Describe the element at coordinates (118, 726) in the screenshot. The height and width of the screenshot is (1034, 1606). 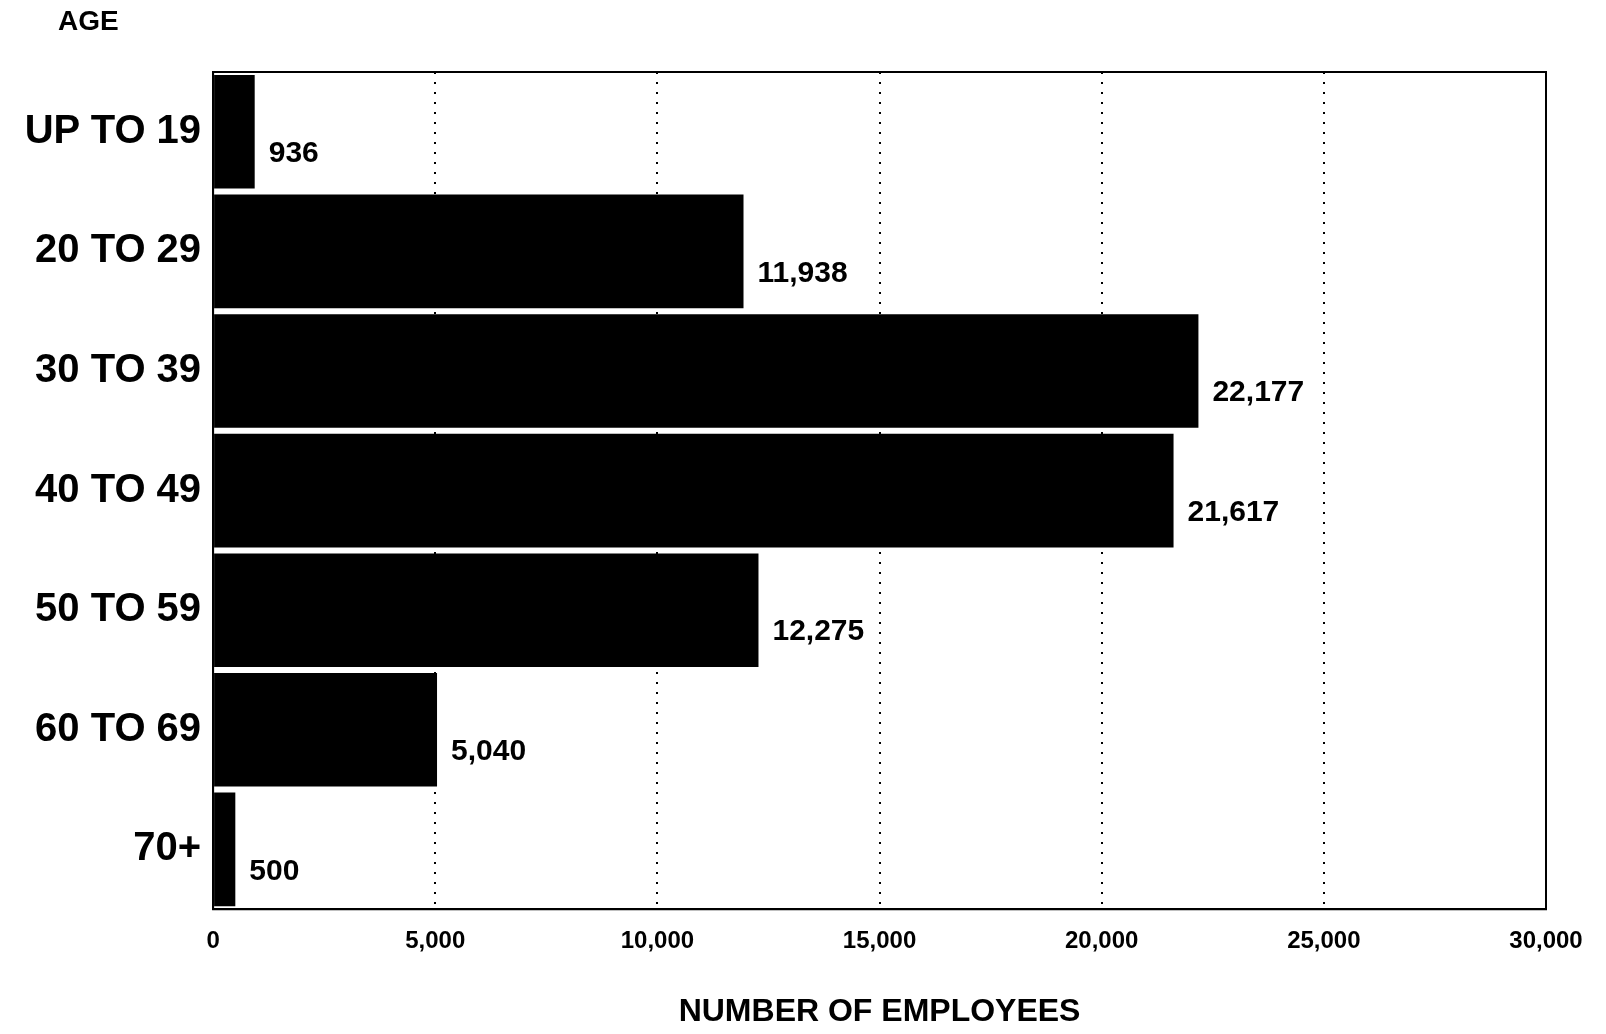
I see `y-tick-label: 60 TO 69` at that location.